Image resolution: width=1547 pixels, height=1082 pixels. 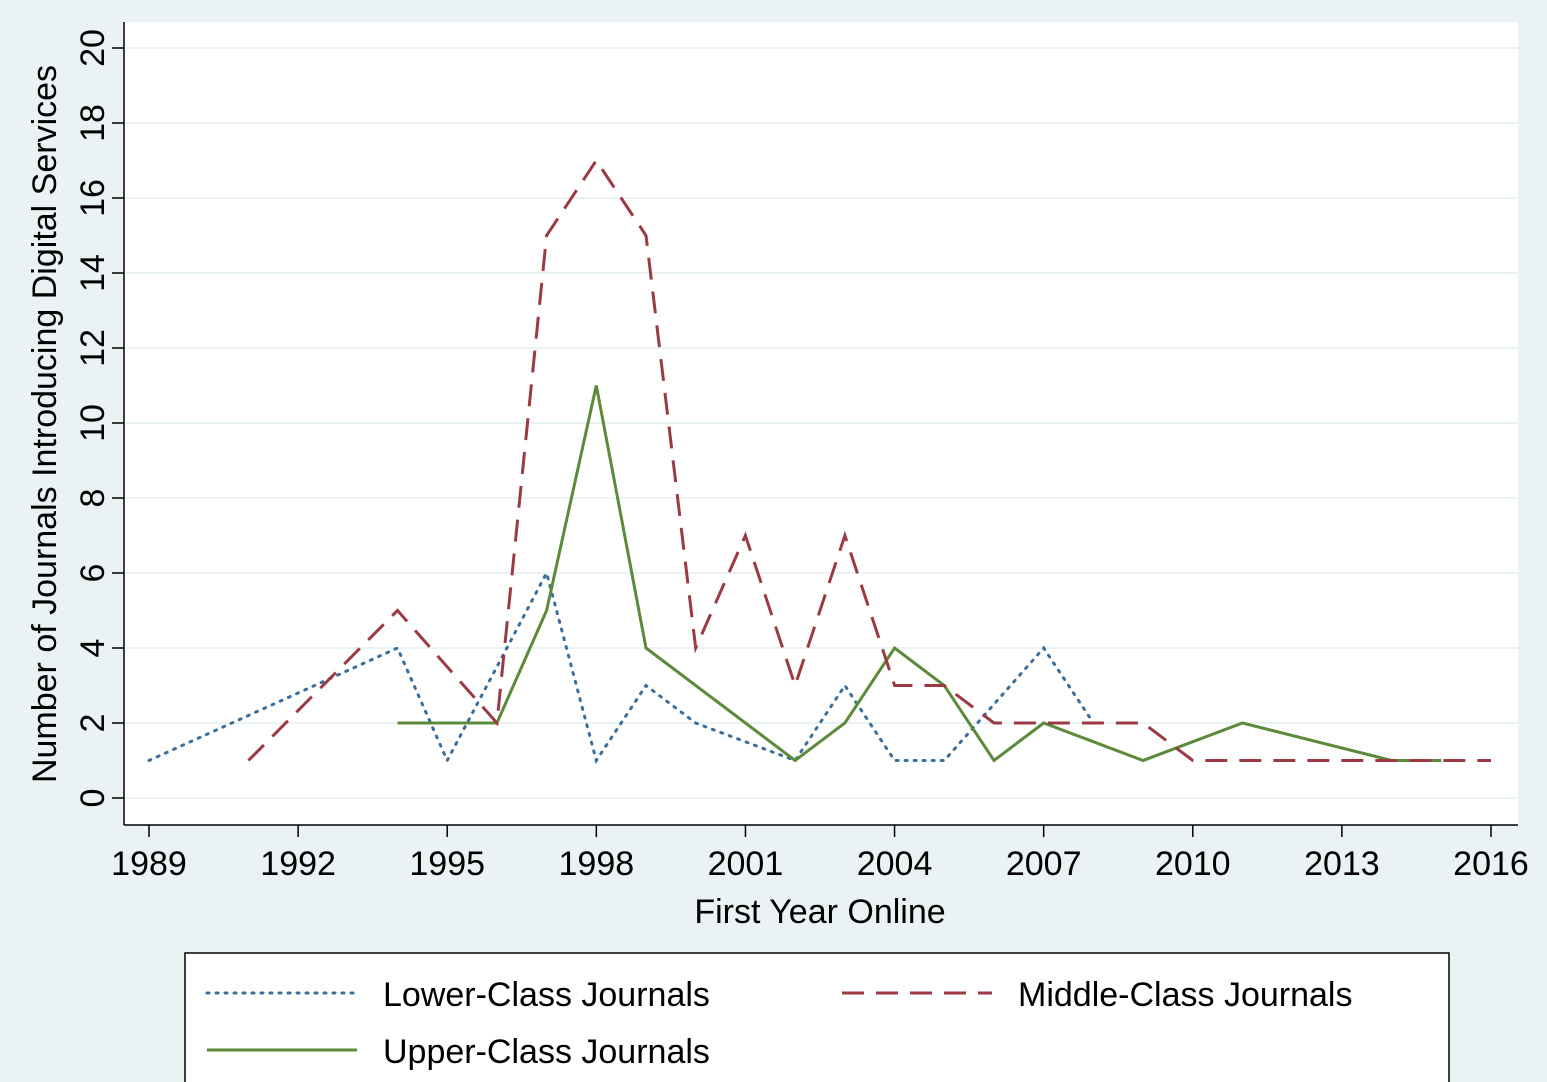 I want to click on y-tick-label: 14, so click(x=93, y=273).